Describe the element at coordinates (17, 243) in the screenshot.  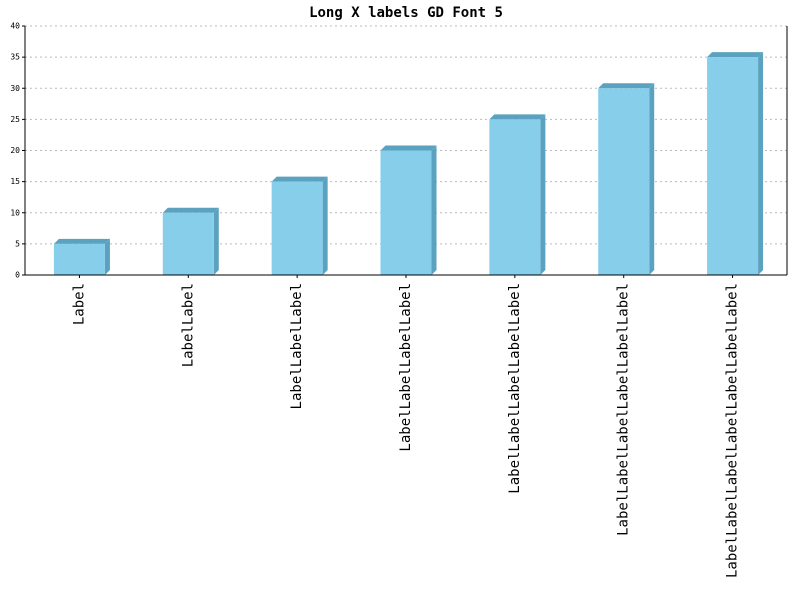
I see `y-tick-label: 5` at that location.